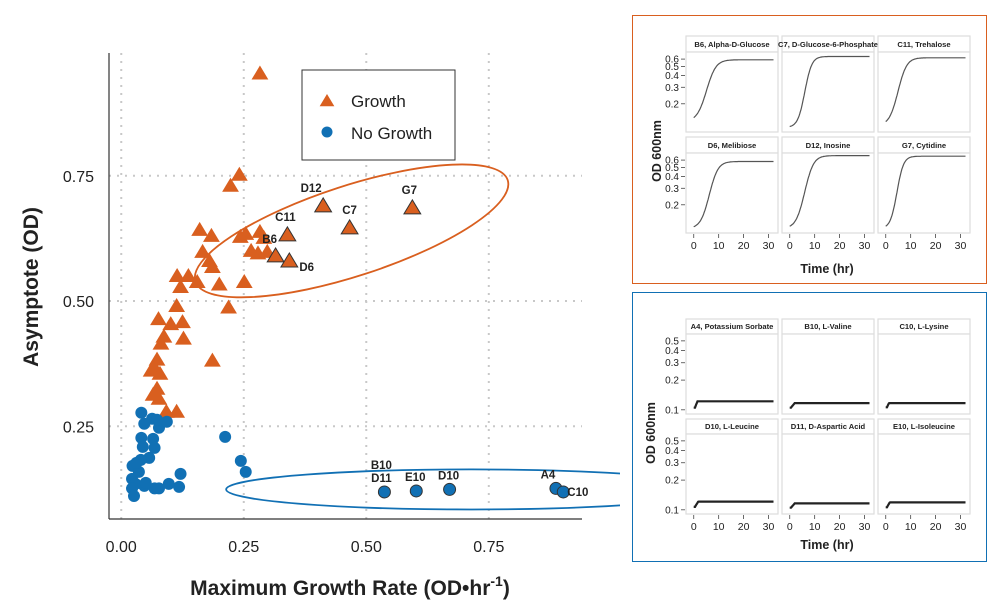 The width and height of the screenshot is (1000, 610). I want to click on legend-growth-marker, so click(327, 100).